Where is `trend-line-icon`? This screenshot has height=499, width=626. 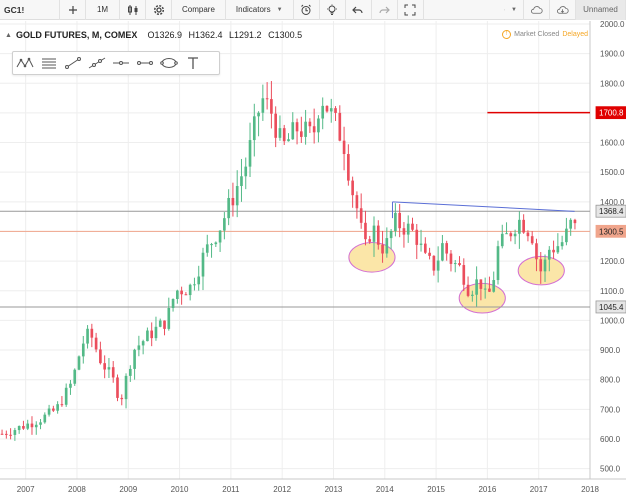 trend-line-icon is located at coordinates (73, 63).